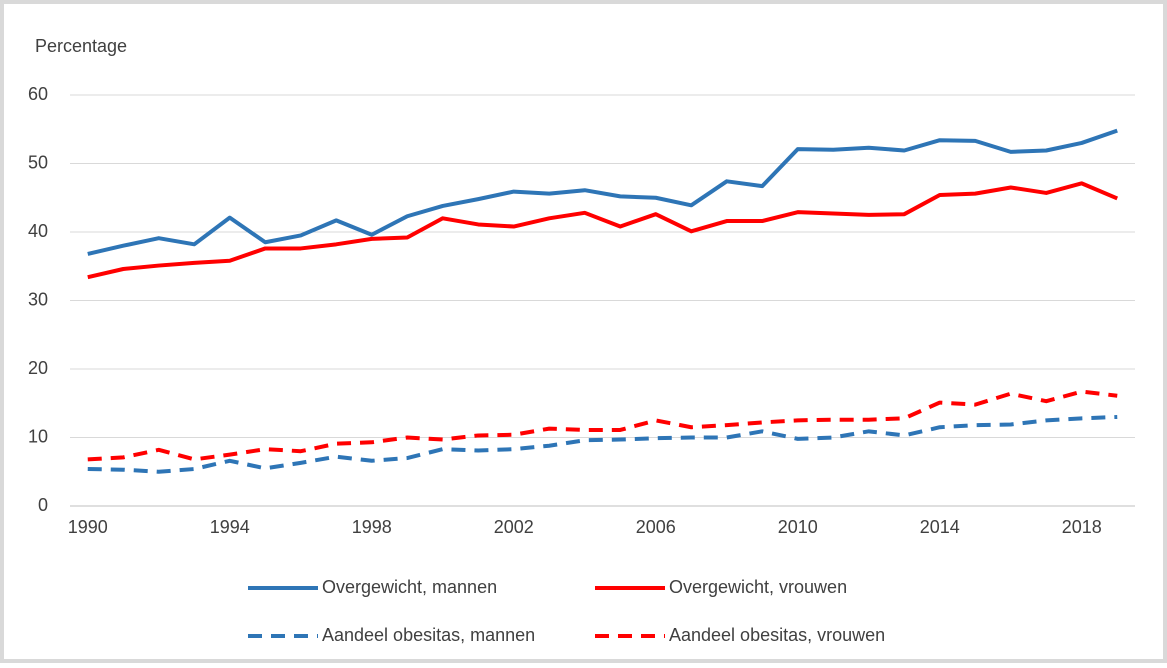  Describe the element at coordinates (38, 436) in the screenshot. I see `y-tick-label: 10` at that location.